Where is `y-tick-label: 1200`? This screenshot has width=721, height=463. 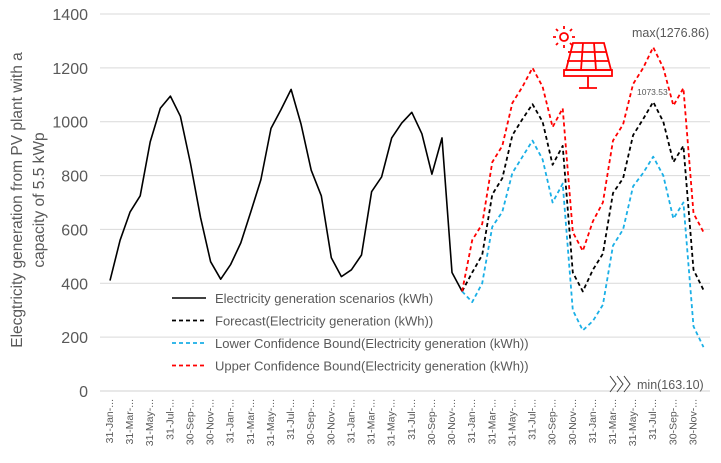 y-tick-label: 1200 is located at coordinates (70, 69).